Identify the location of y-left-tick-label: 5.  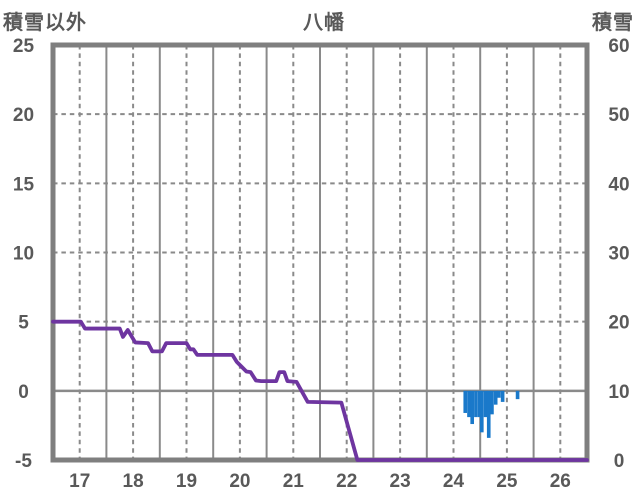
(23, 323).